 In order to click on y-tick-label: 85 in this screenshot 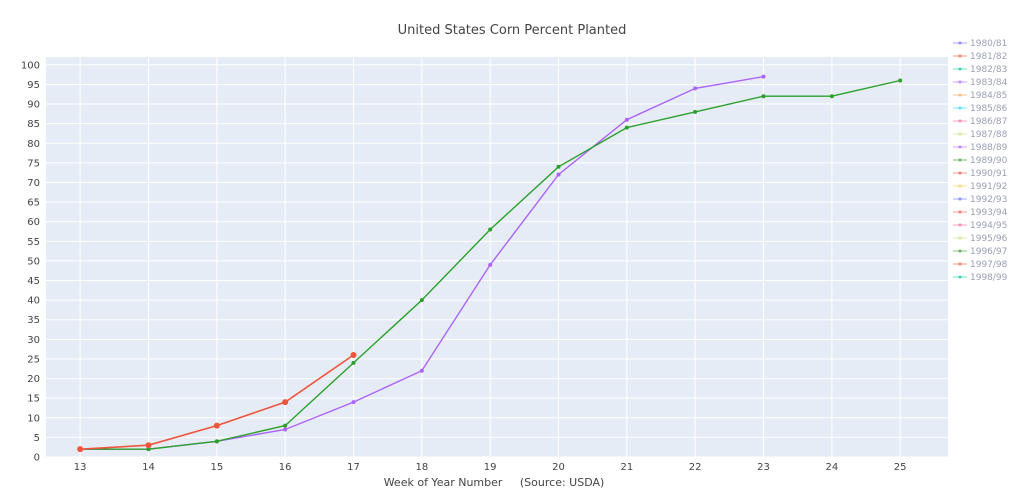, I will do `click(33, 124)`.